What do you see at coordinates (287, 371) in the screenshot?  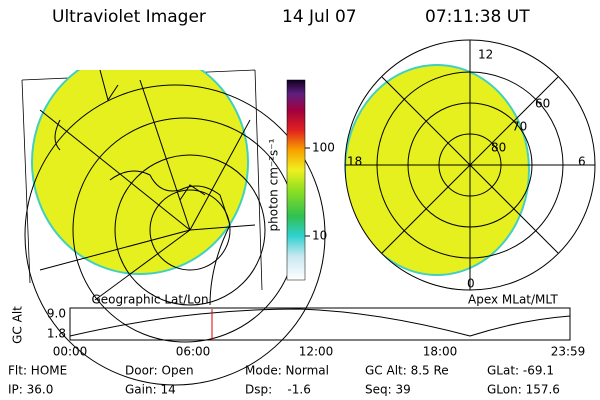 I see `status-field: Mode: Normal` at bounding box center [287, 371].